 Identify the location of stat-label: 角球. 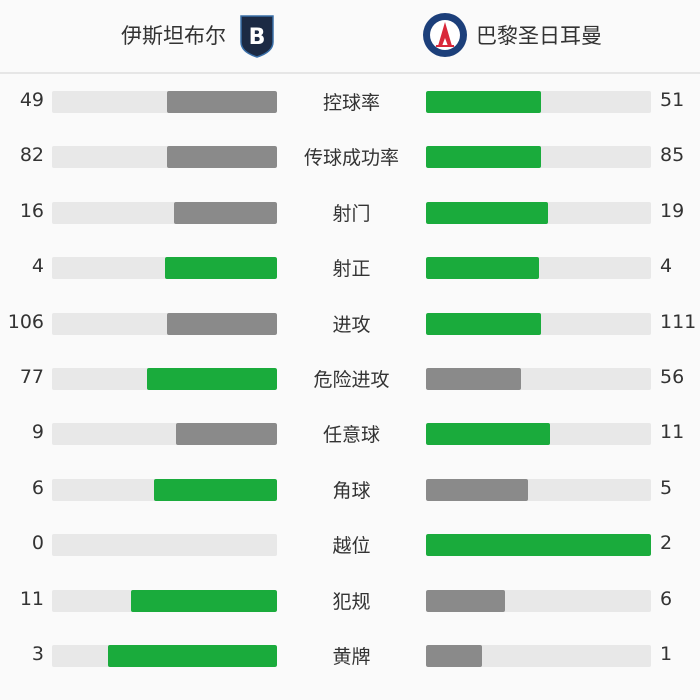
(351, 490).